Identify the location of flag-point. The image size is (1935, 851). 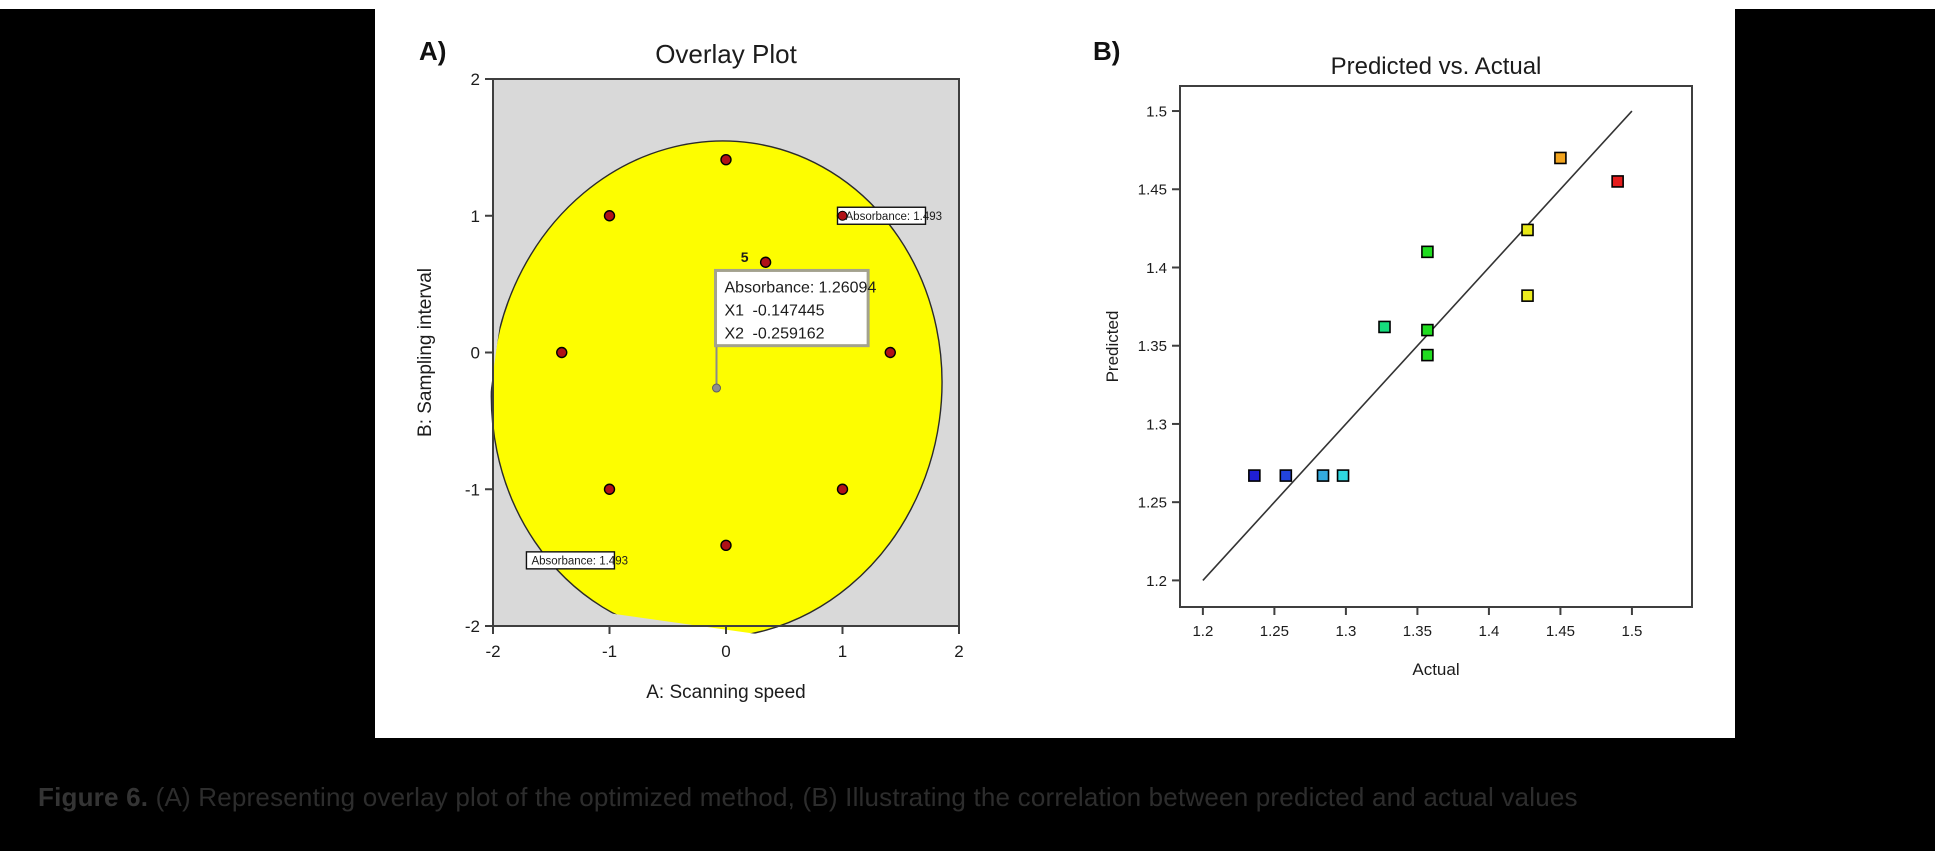
(842, 215).